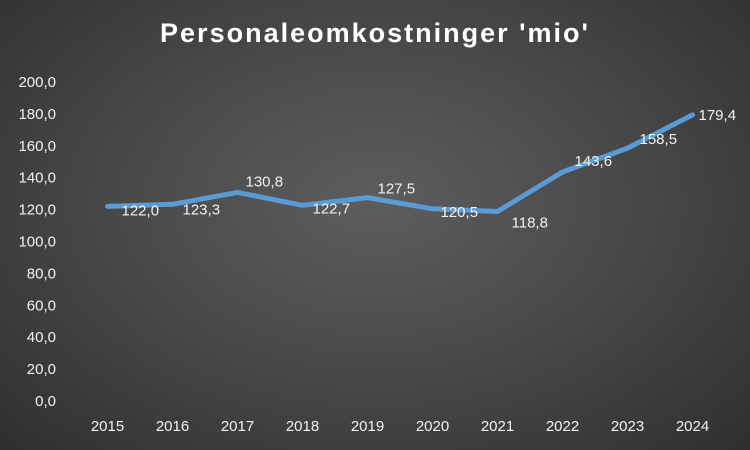 The width and height of the screenshot is (750, 450). I want to click on y-tick-label: 120,0, so click(37, 210).